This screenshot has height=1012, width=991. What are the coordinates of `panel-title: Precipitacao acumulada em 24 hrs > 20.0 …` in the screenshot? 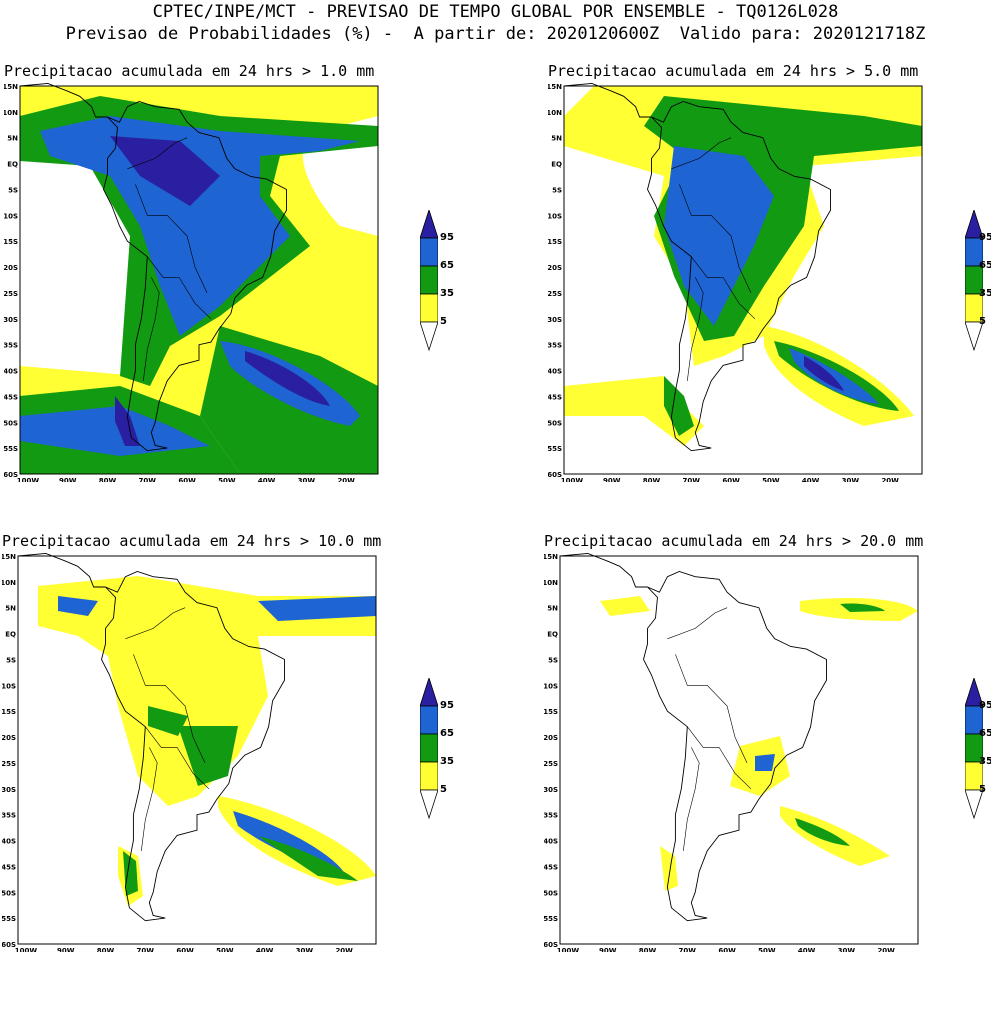 It's located at (734, 541).